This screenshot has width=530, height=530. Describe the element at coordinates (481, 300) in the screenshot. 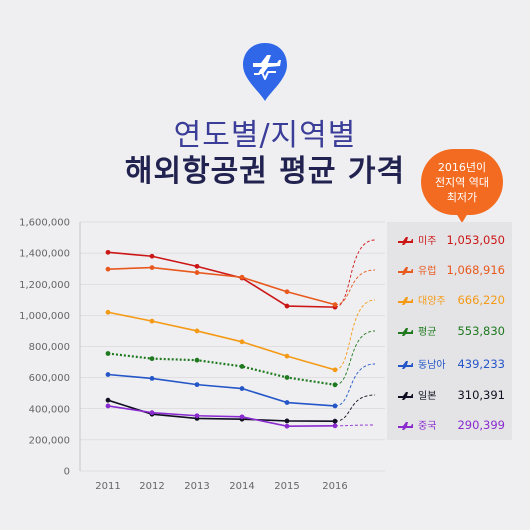

I see `legend-series-value: 666,220` at that location.